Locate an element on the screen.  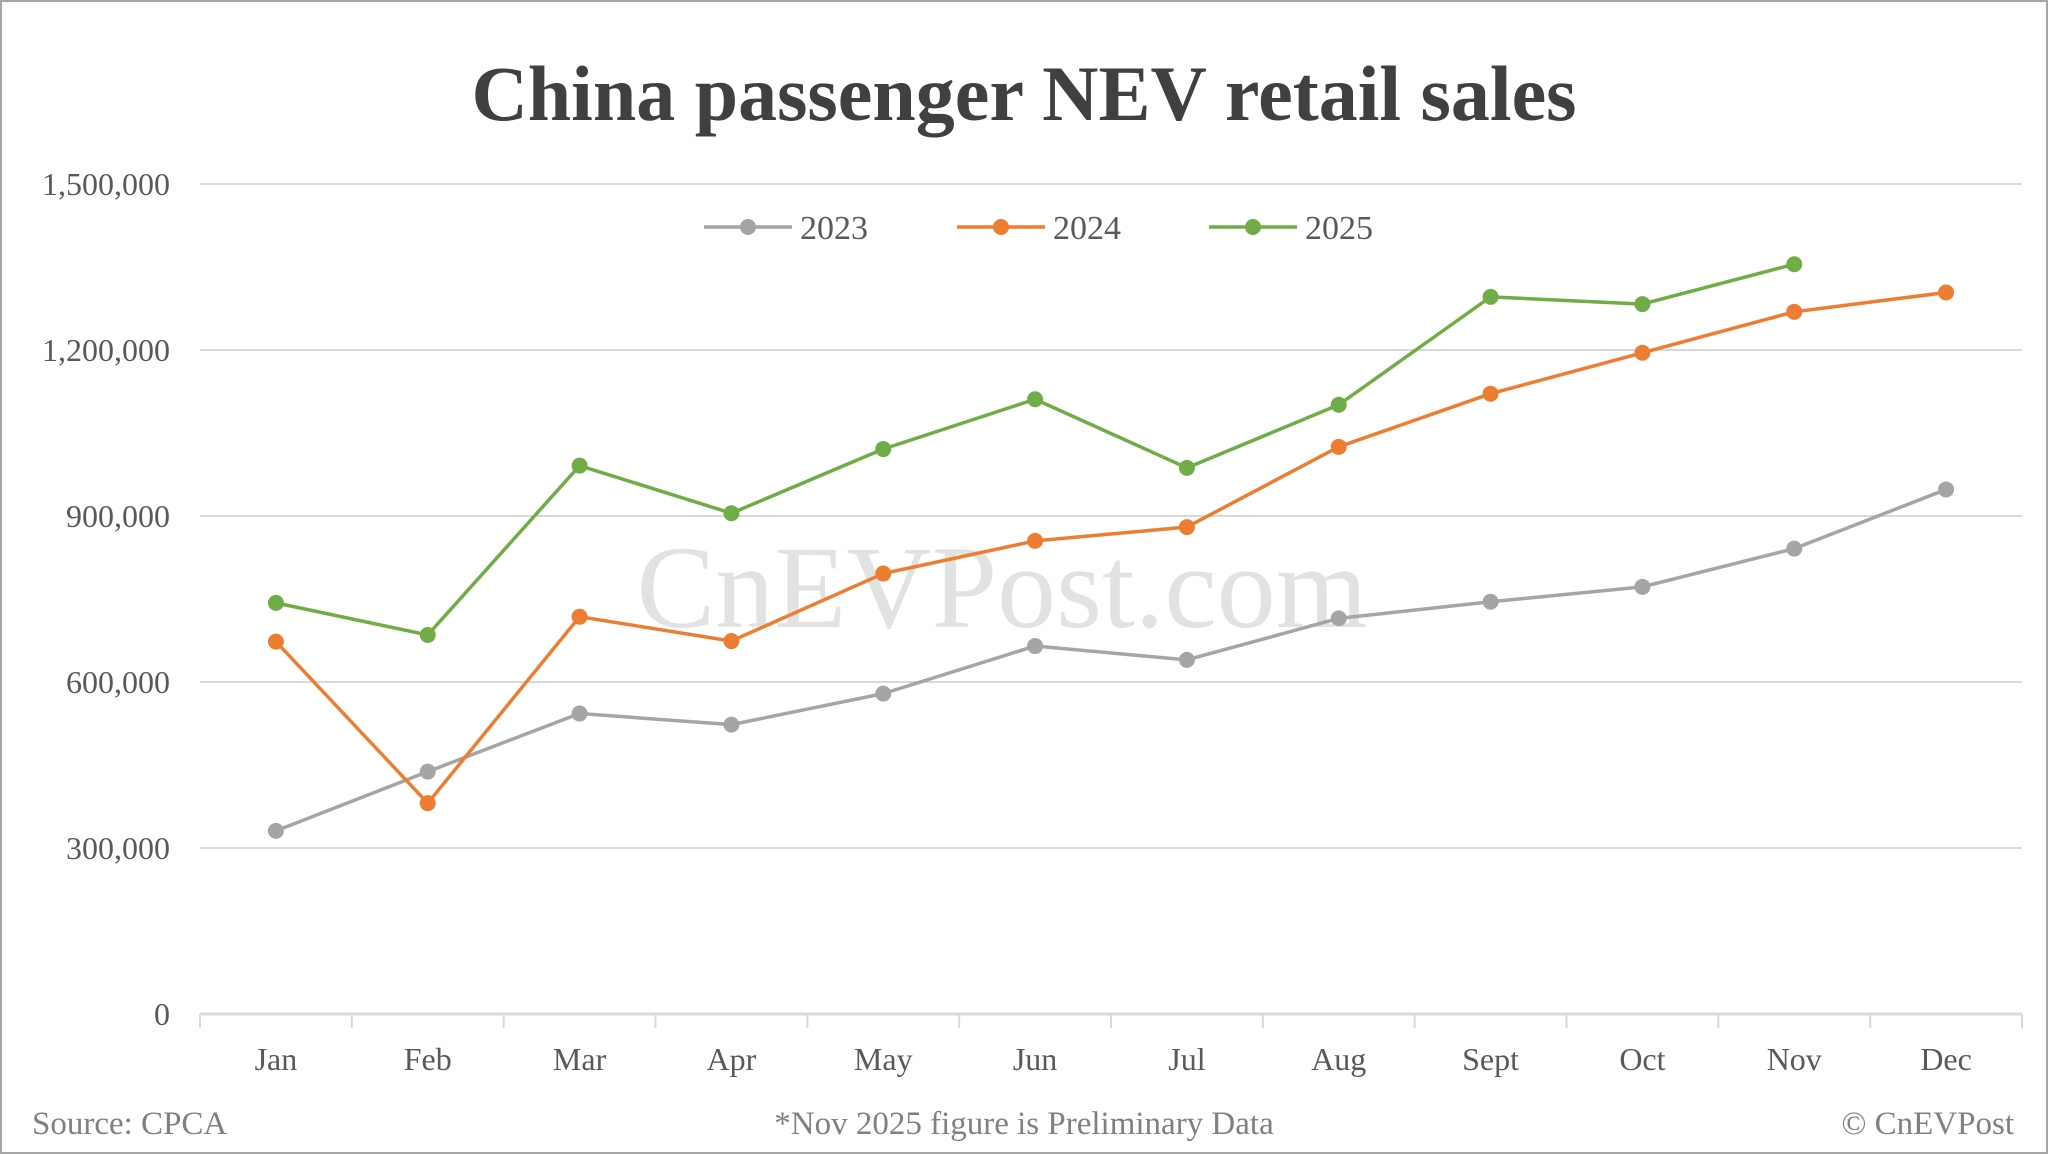
x-tick-label: Nov is located at coordinates (1794, 1059).